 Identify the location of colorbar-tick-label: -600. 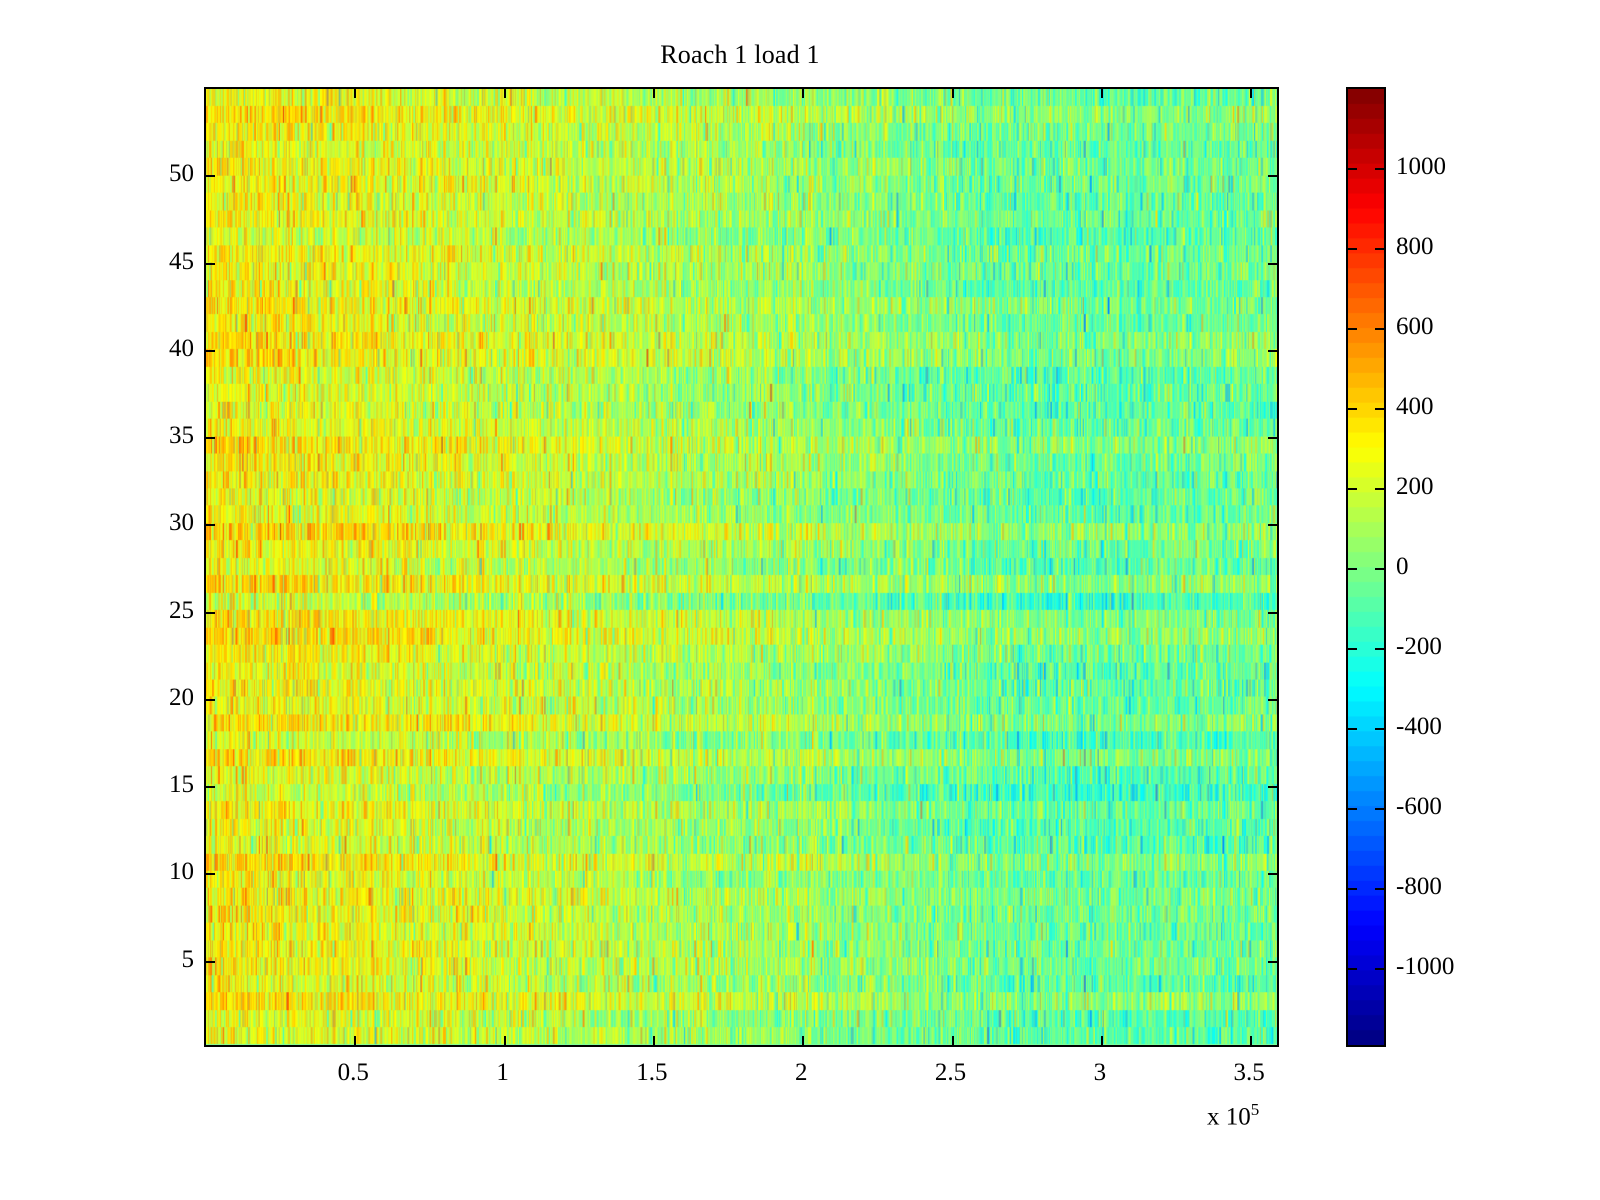
(1419, 806).